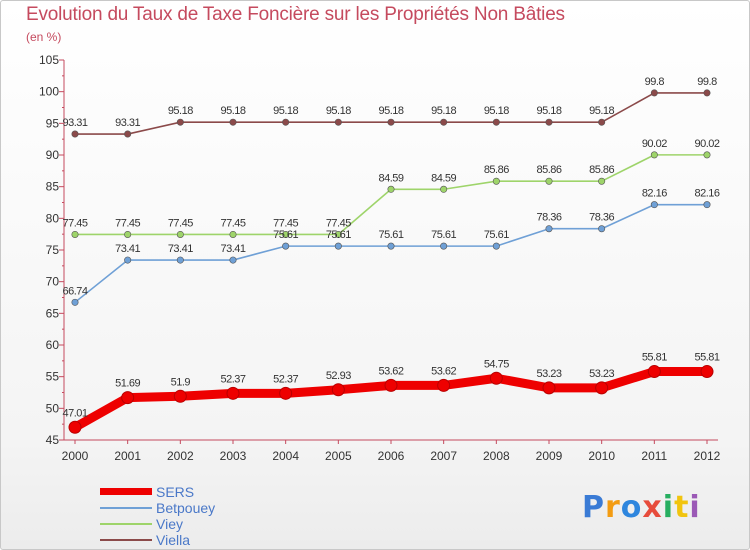 This screenshot has width=750, height=550. I want to click on legend-label-sers: SERS, so click(175, 492).